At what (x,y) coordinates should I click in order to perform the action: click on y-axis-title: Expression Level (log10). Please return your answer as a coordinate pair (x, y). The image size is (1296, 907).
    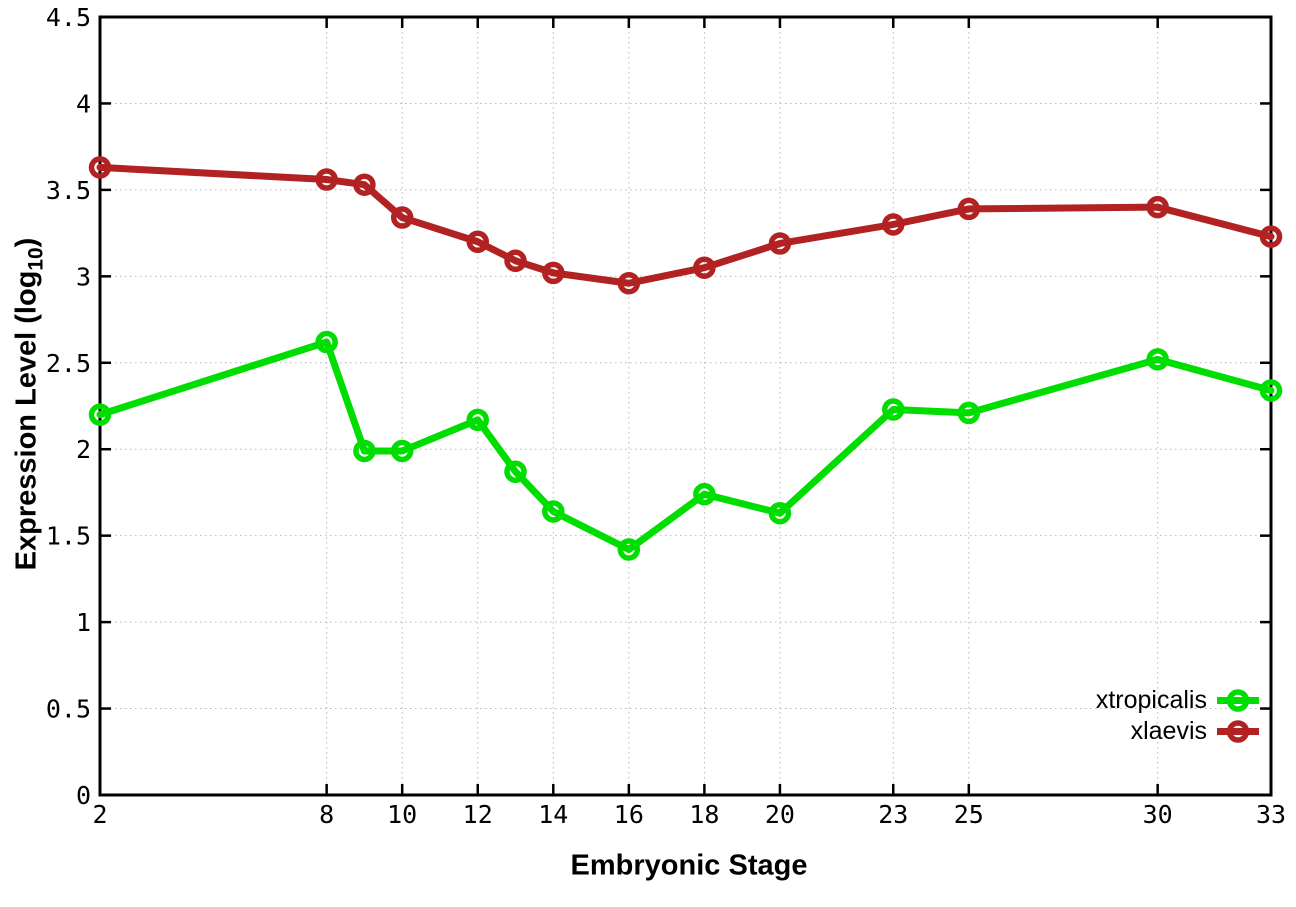
    Looking at the image, I should click on (29, 404).